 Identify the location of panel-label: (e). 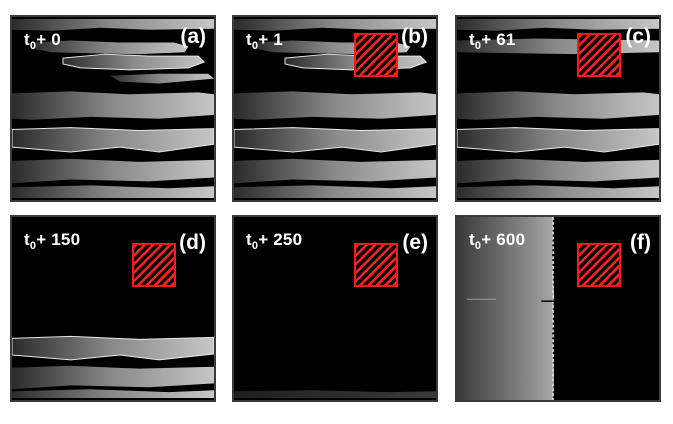
(415, 242).